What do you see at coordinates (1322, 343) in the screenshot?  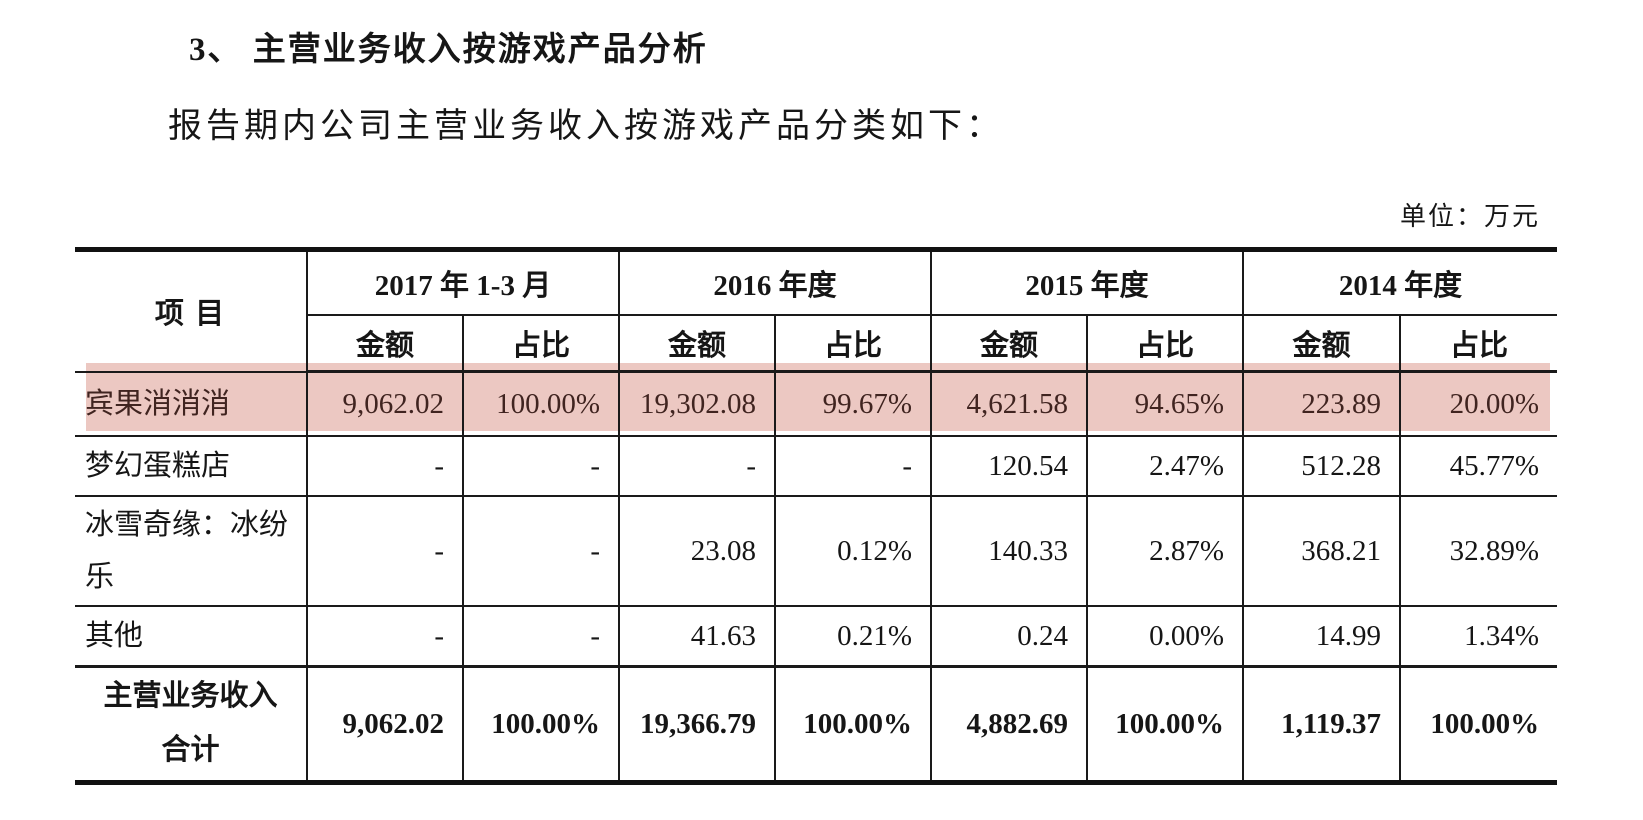 I see `subheader-amount-2014: 金额` at bounding box center [1322, 343].